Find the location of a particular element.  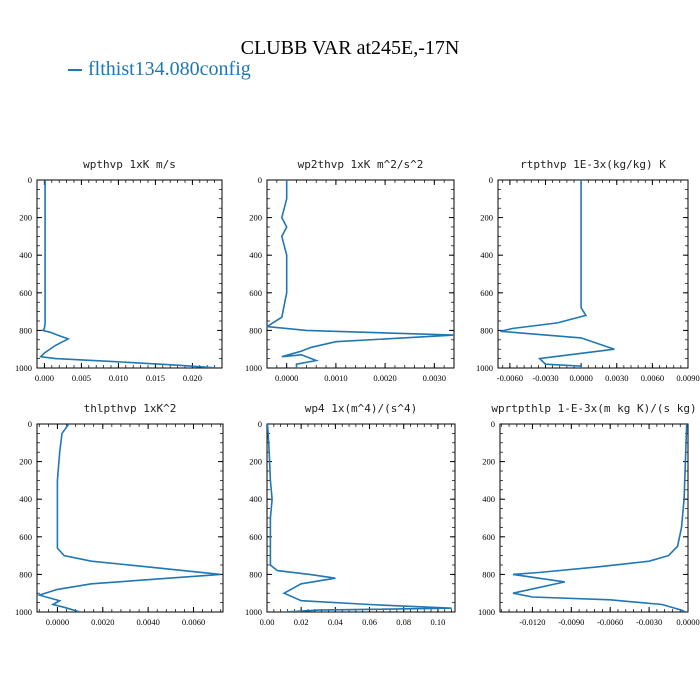

x-tick-label: 0.06 is located at coordinates (369, 622).